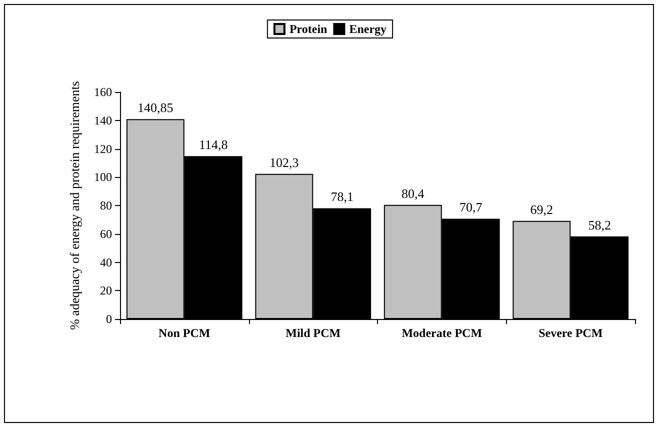  Describe the element at coordinates (106, 233) in the screenshot. I see `y-tick-label: 60` at that location.